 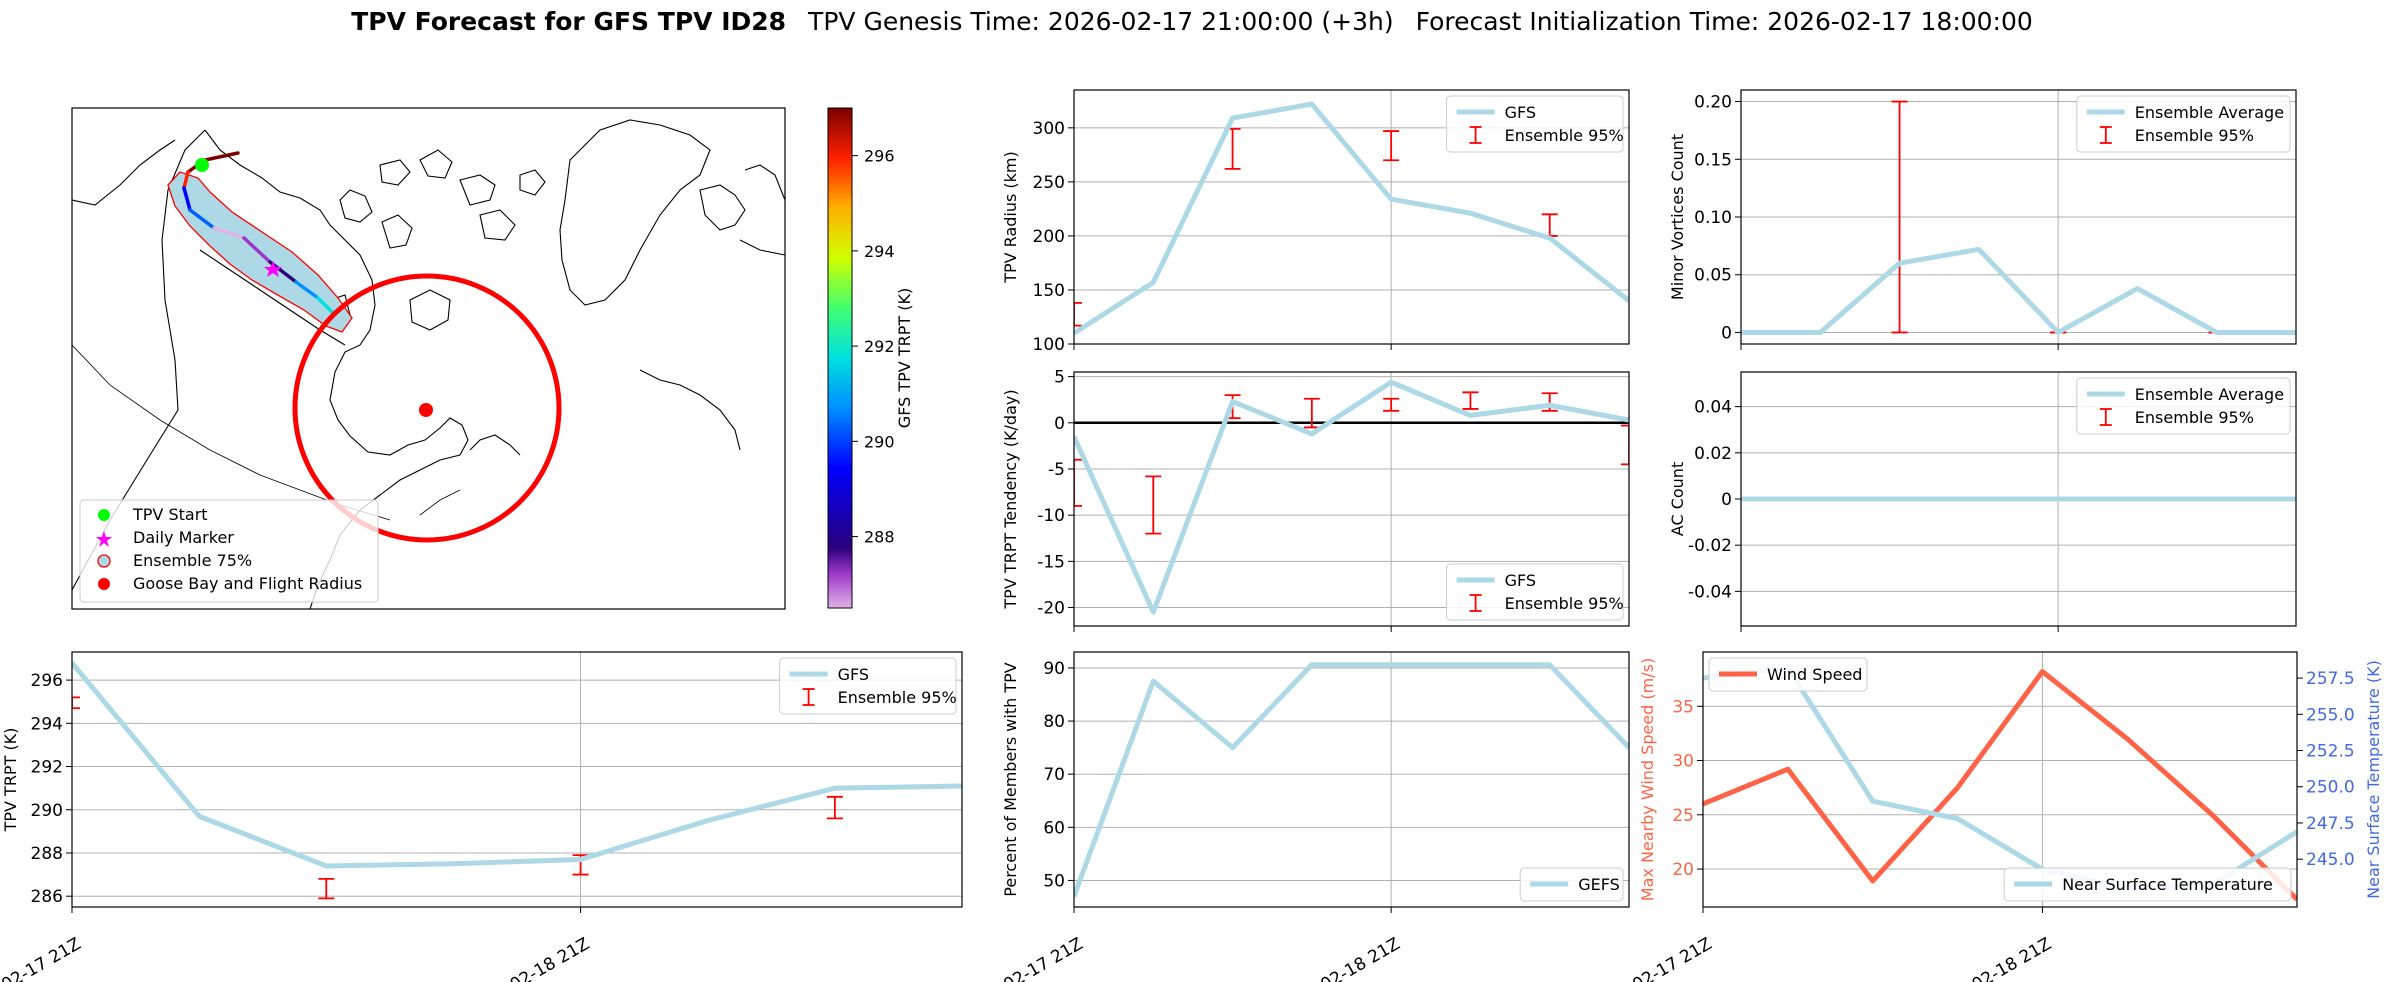 What do you see at coordinates (47, 897) in the screenshot?
I see `y-tick-label: 286` at bounding box center [47, 897].